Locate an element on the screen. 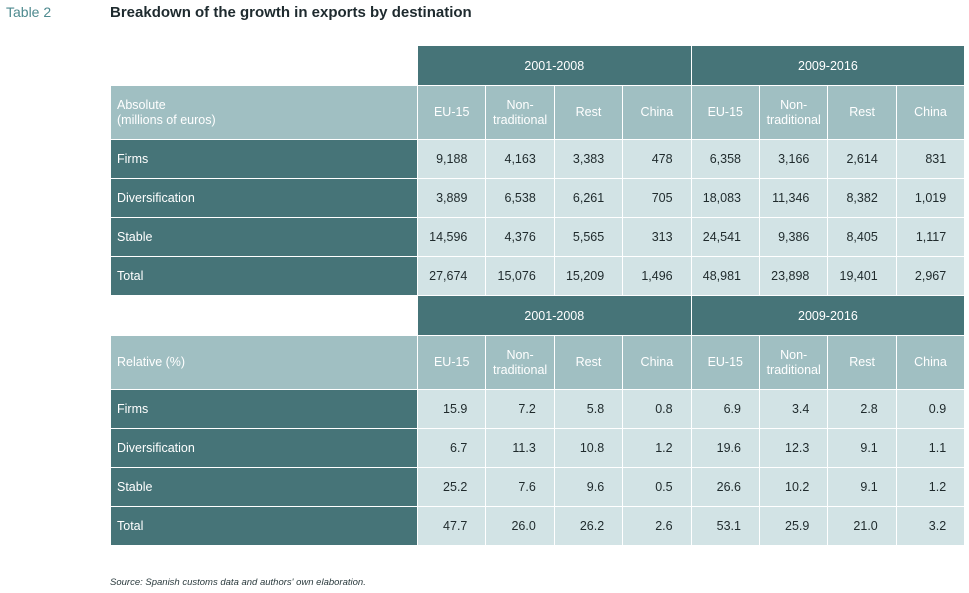  table-cell: 2,967 is located at coordinates (930, 276).